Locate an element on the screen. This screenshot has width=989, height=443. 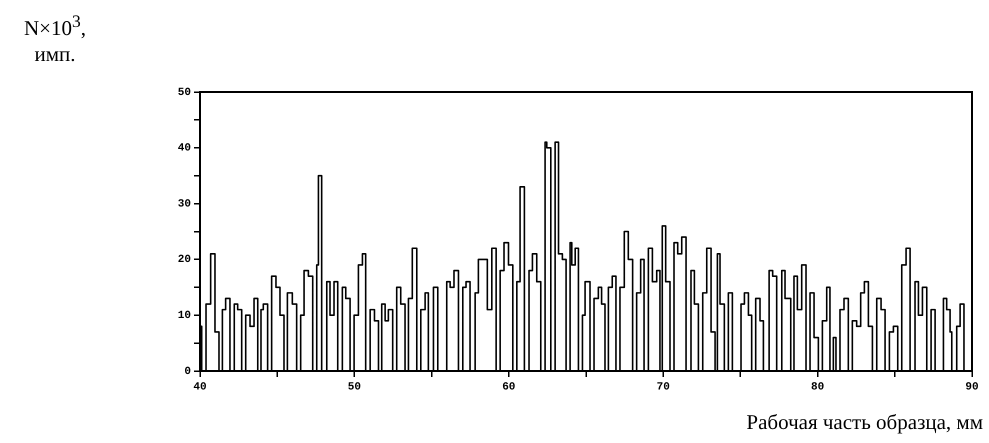
y-axis-title: N×10$^{3}$, имп. is located at coordinates (54, 38).